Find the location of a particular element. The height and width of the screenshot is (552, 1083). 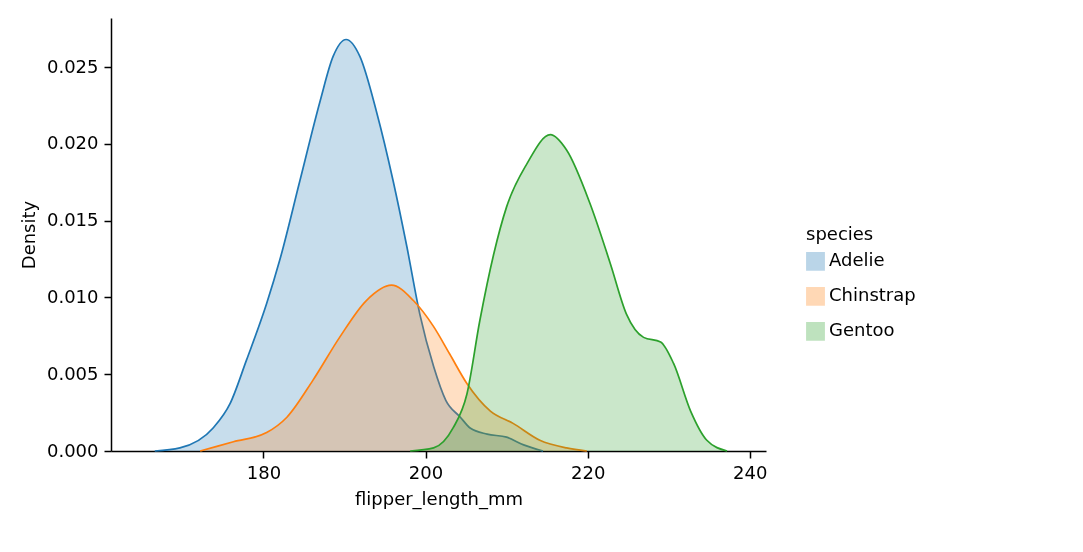

legend-title: species is located at coordinates (840, 233).